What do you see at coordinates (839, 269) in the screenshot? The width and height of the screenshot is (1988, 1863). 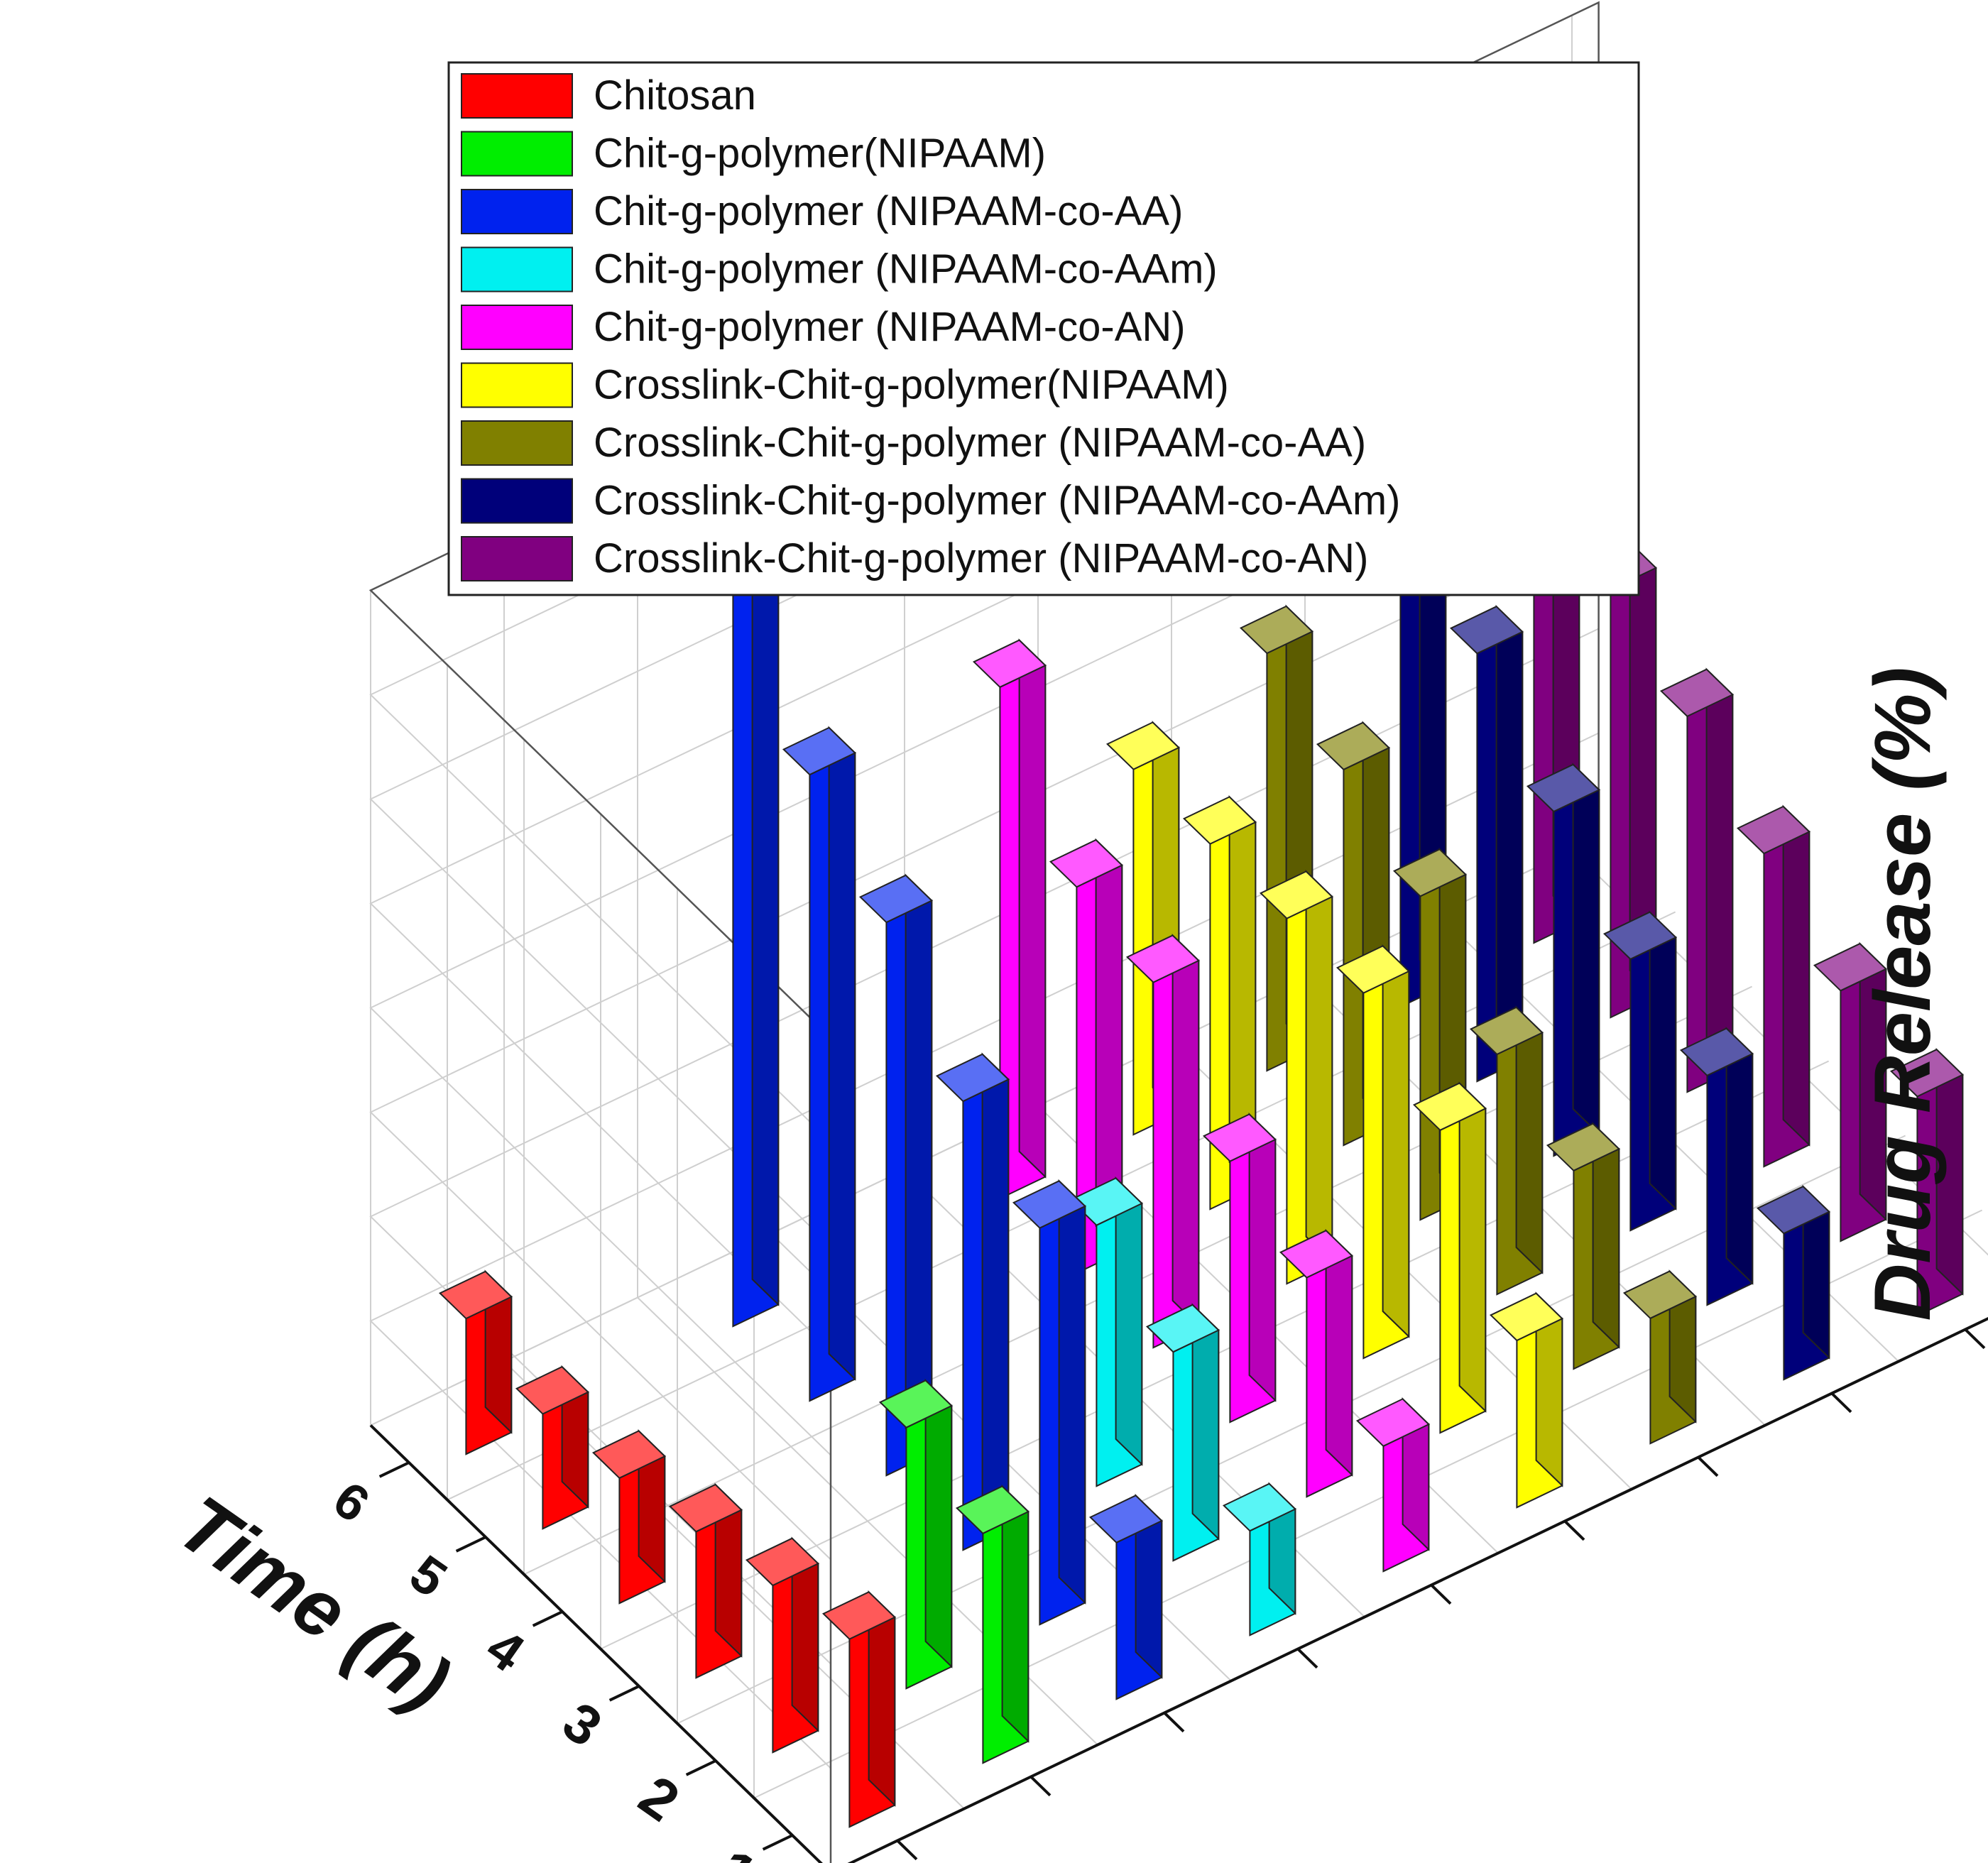 I see `legend-item: Chit-g-polymer (NIPAAM-co-AAm)` at bounding box center [839, 269].